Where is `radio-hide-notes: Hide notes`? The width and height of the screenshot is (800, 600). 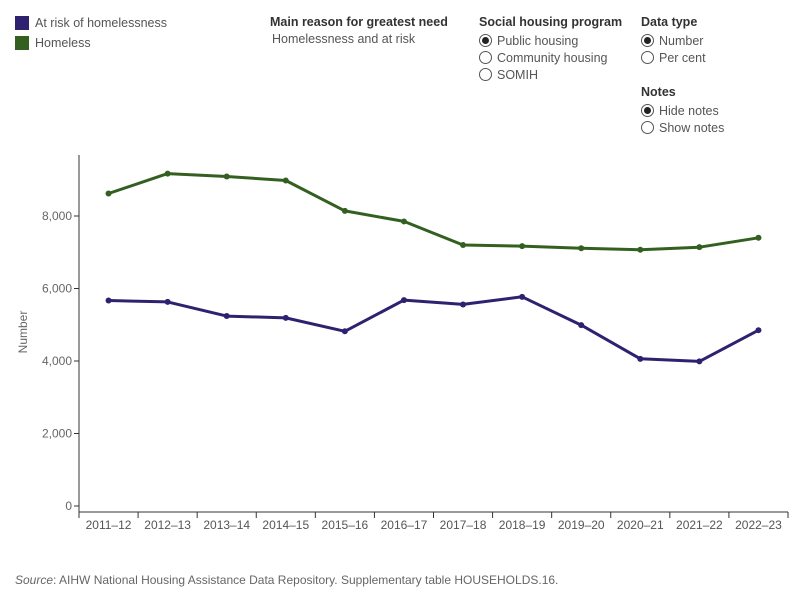
radio-hide-notes: Hide notes is located at coordinates (682, 110).